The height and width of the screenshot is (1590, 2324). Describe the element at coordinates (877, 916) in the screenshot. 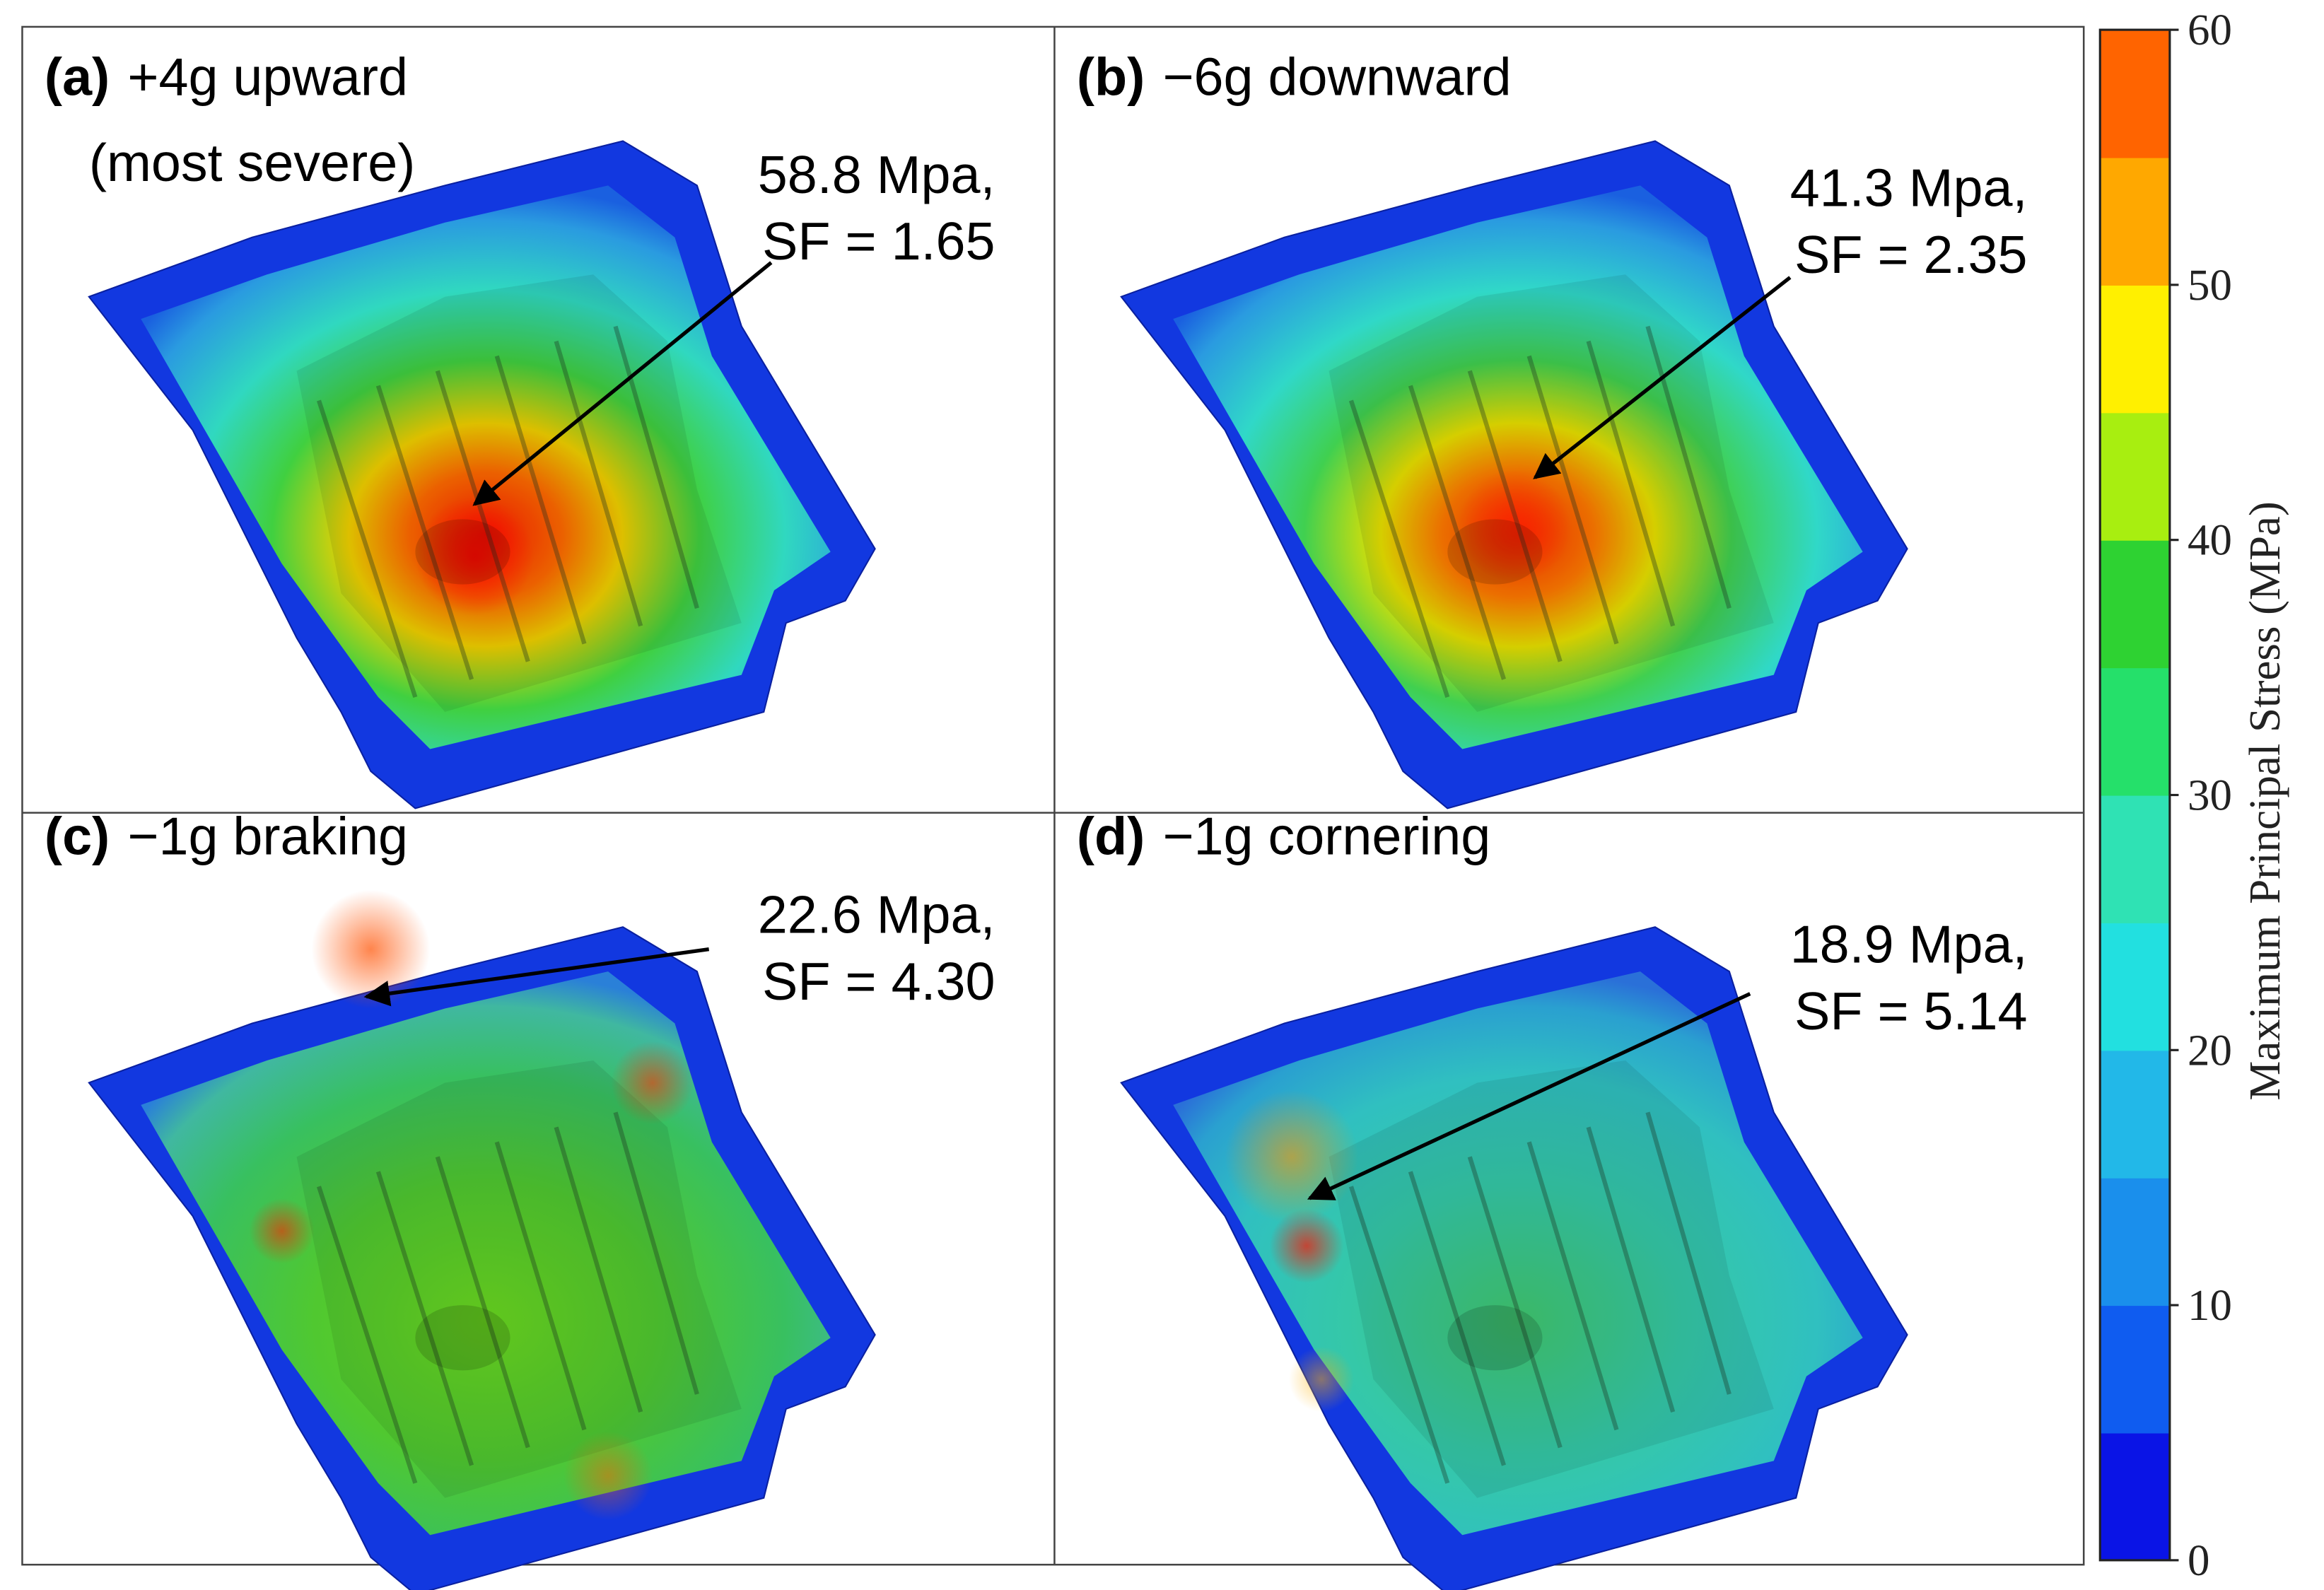

I see `stress-annotation: 22.6 Mpa,` at that location.